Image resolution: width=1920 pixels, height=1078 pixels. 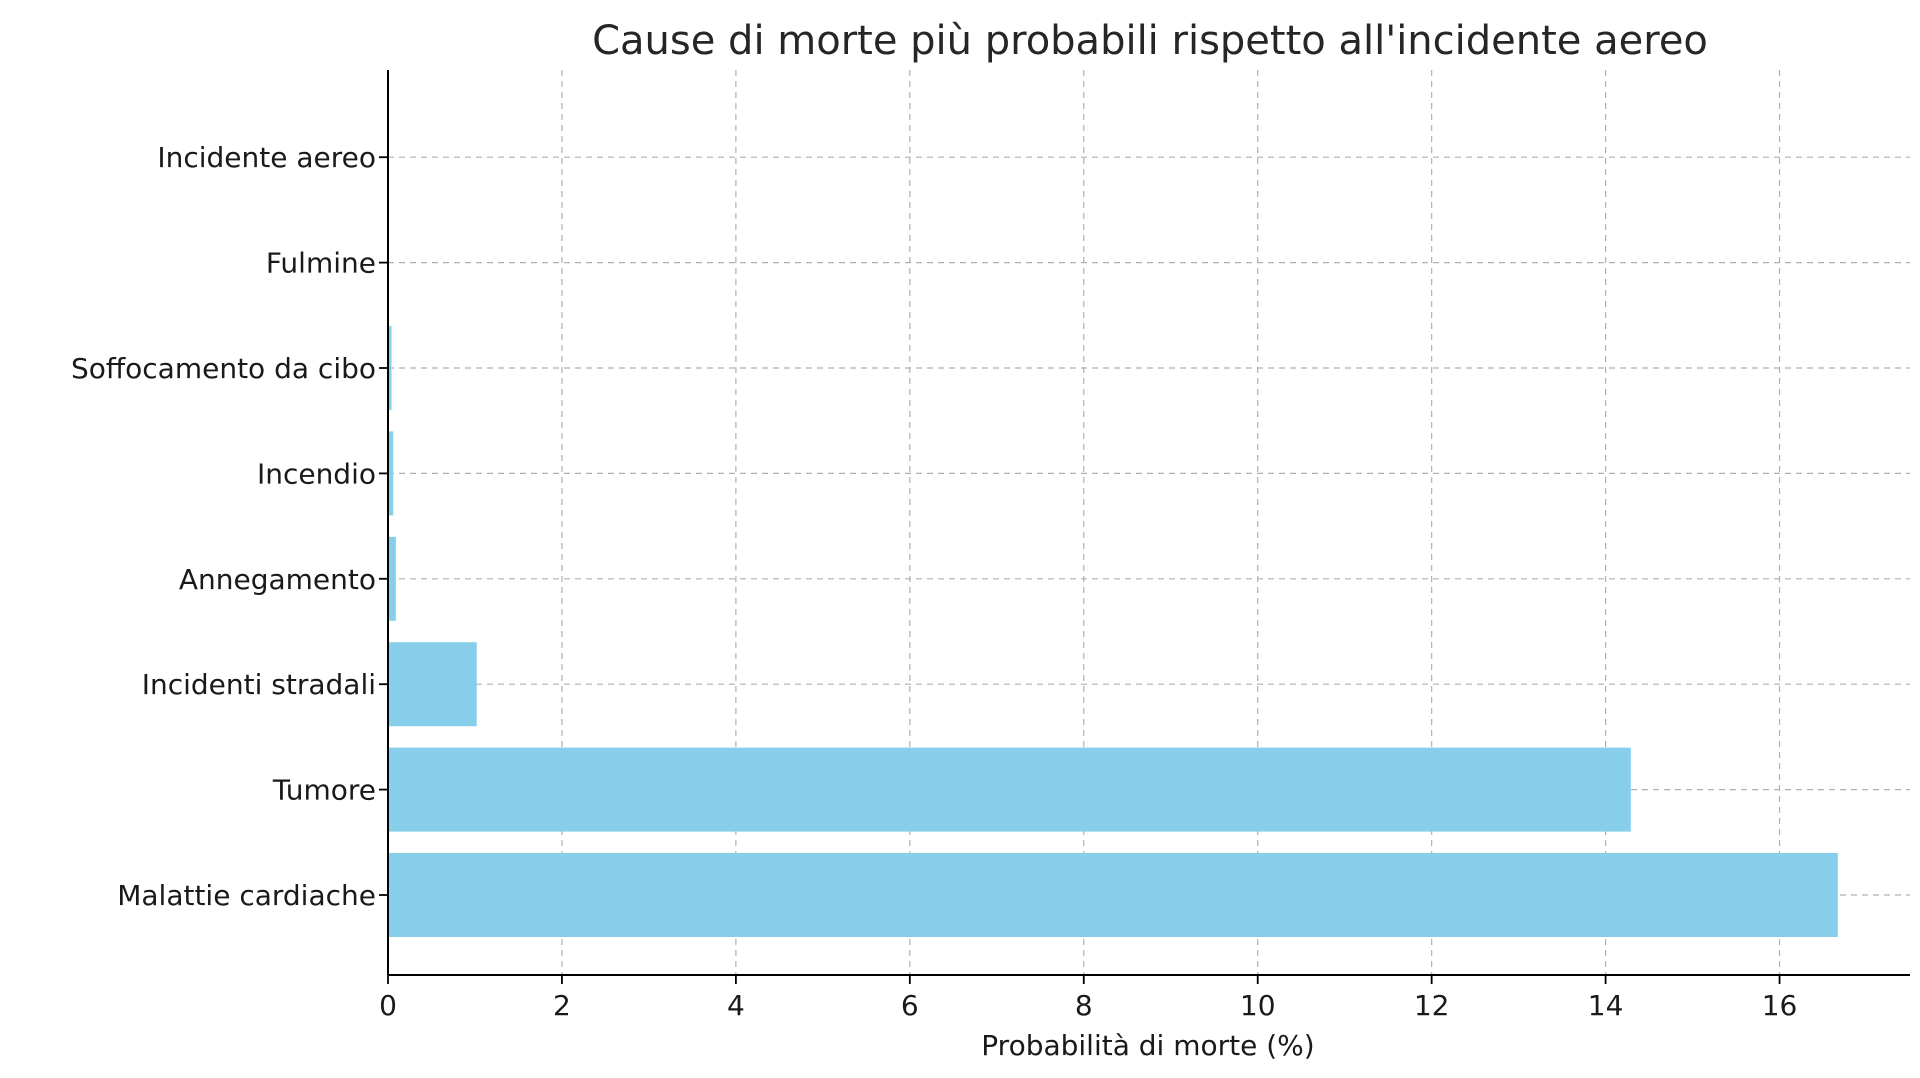 What do you see at coordinates (259, 684) in the screenshot?
I see `y-tick-label: Incidenti stradali` at bounding box center [259, 684].